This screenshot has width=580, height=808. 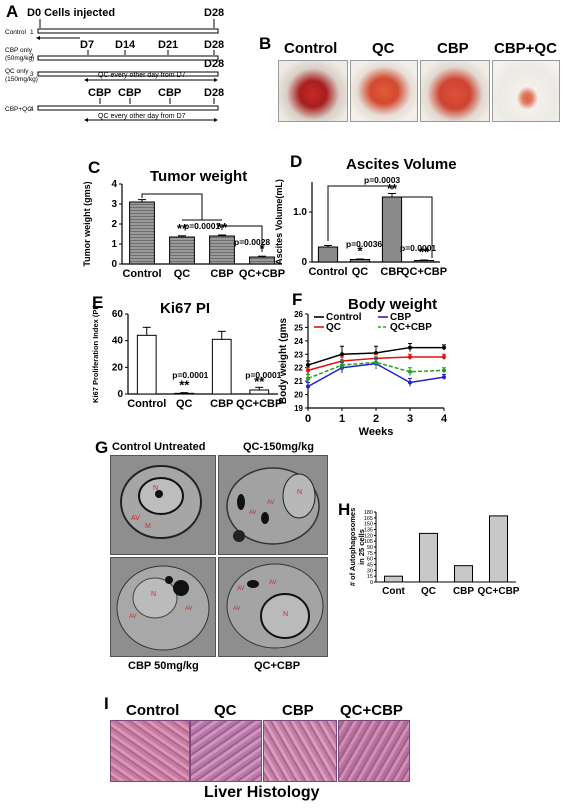 What do you see at coordinates (526, 91) in the screenshot?
I see `tumor-photo-cbp-qc` at bounding box center [526, 91].